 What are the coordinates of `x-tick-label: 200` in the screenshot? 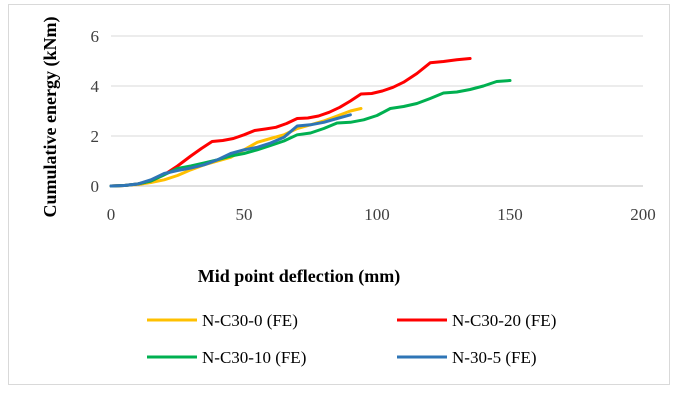 It's located at (643, 214).